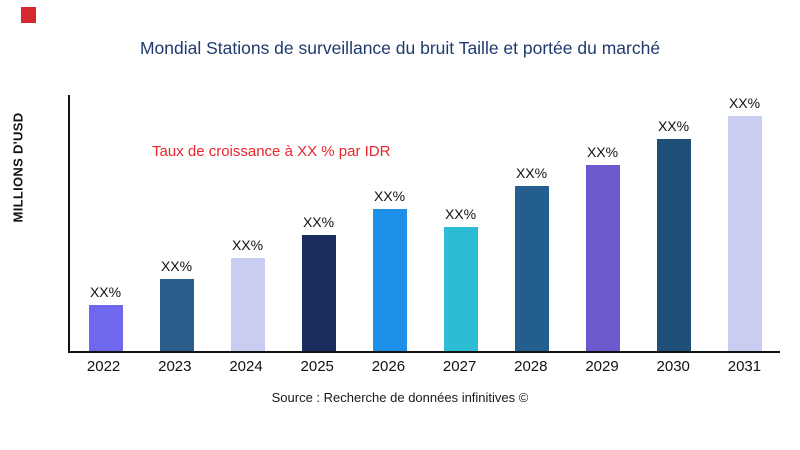  Describe the element at coordinates (424, 366) in the screenshot. I see `x-axis-labels: 2022 2023 2024 2025 2026 2027 2028 2029 2030 2031` at that location.